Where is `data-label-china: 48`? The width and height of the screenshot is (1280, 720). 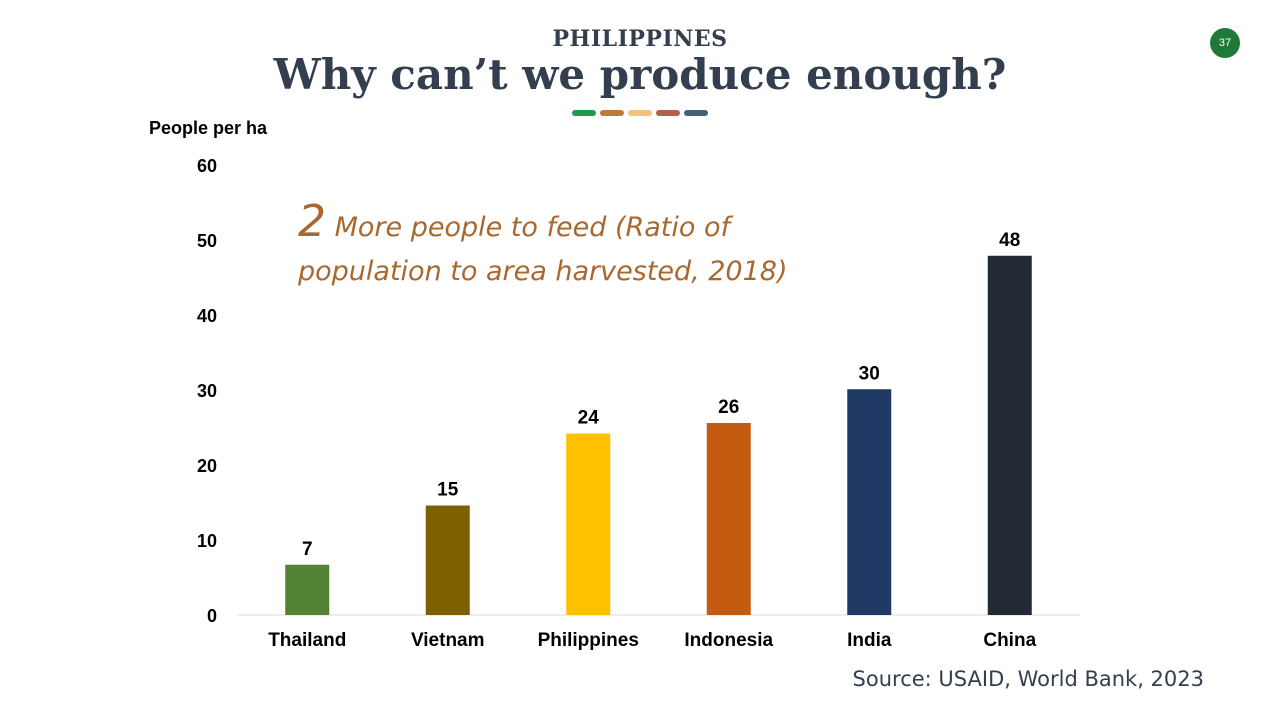
data-label-china: 48 is located at coordinates (1009, 240).